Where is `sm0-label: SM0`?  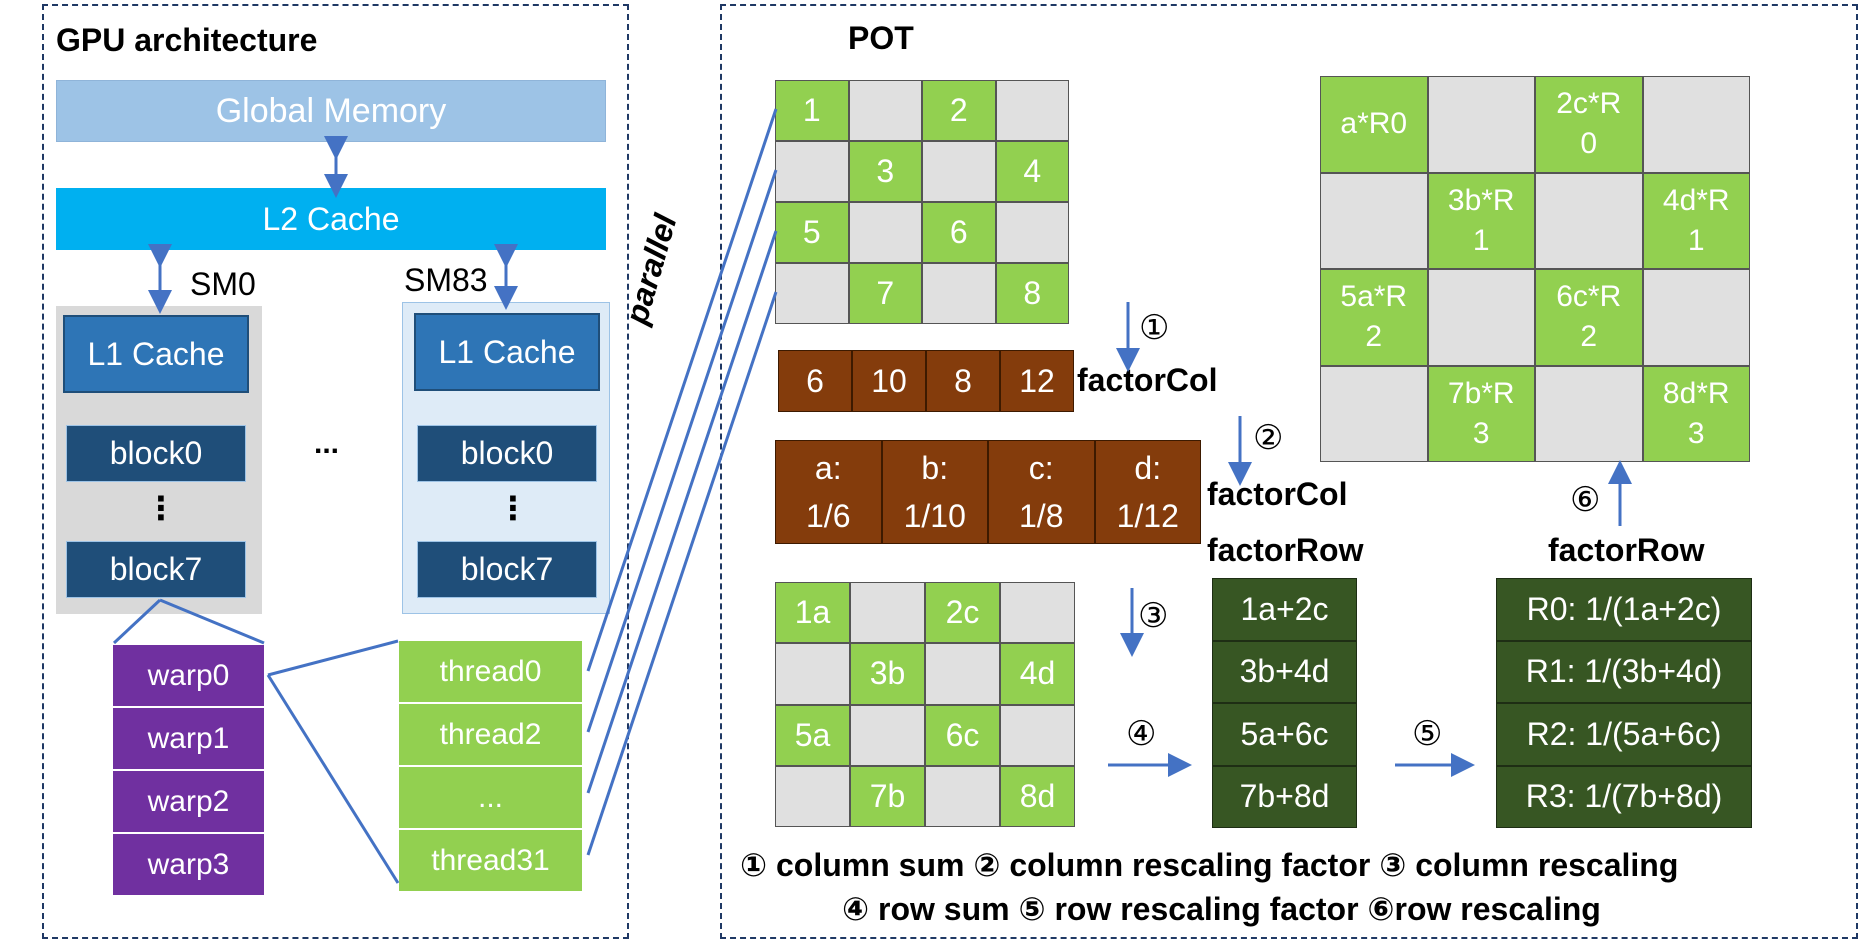
sm0-label: SM0 is located at coordinates (223, 284).